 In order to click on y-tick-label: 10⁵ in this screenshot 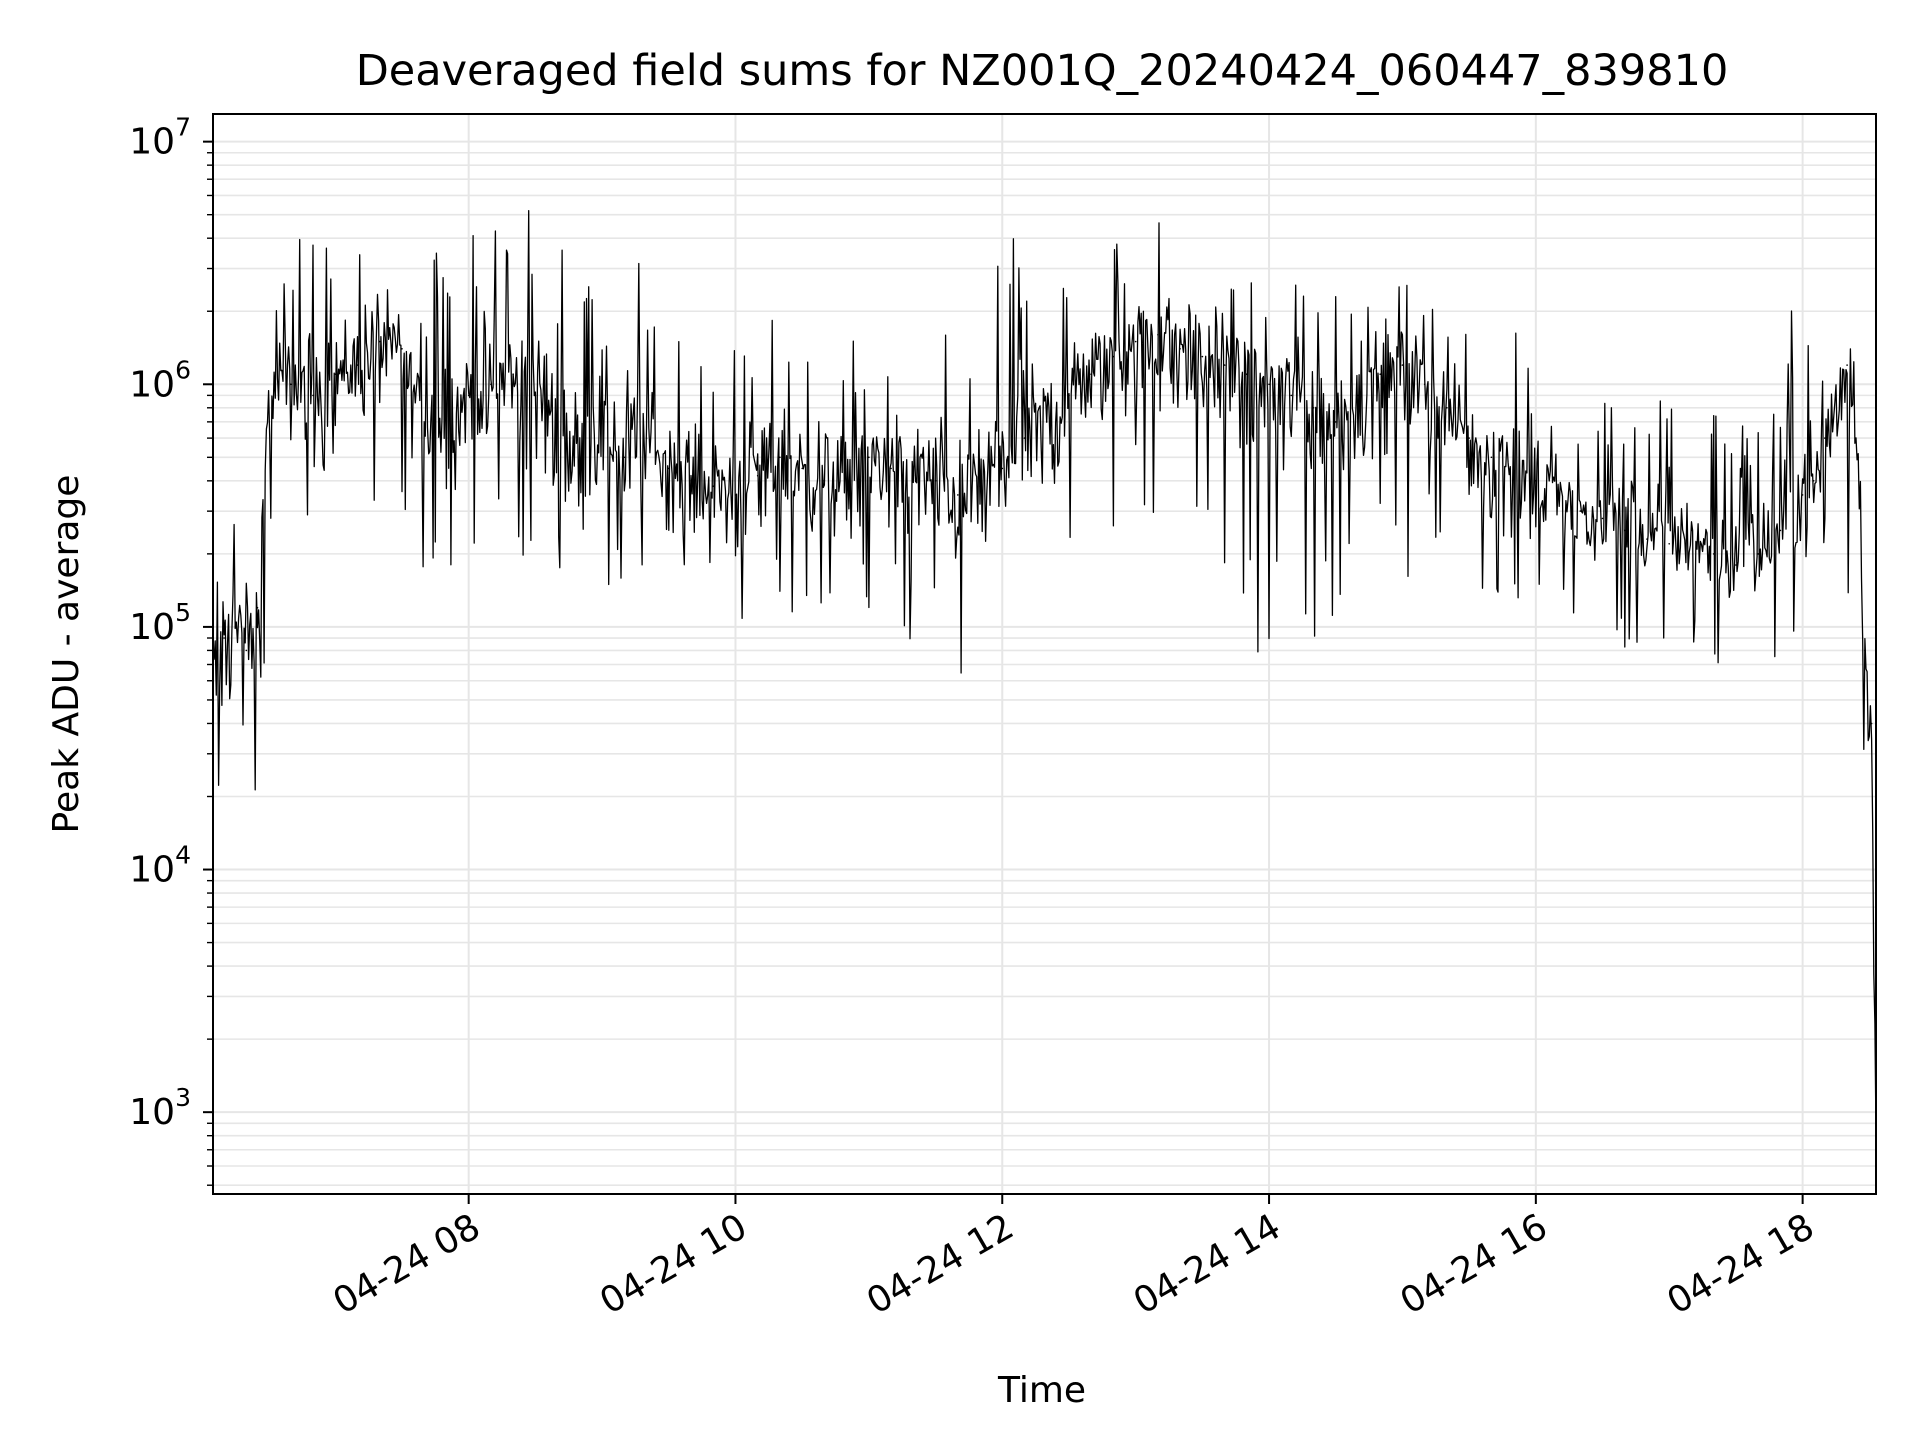, I will do `click(160, 623)`.